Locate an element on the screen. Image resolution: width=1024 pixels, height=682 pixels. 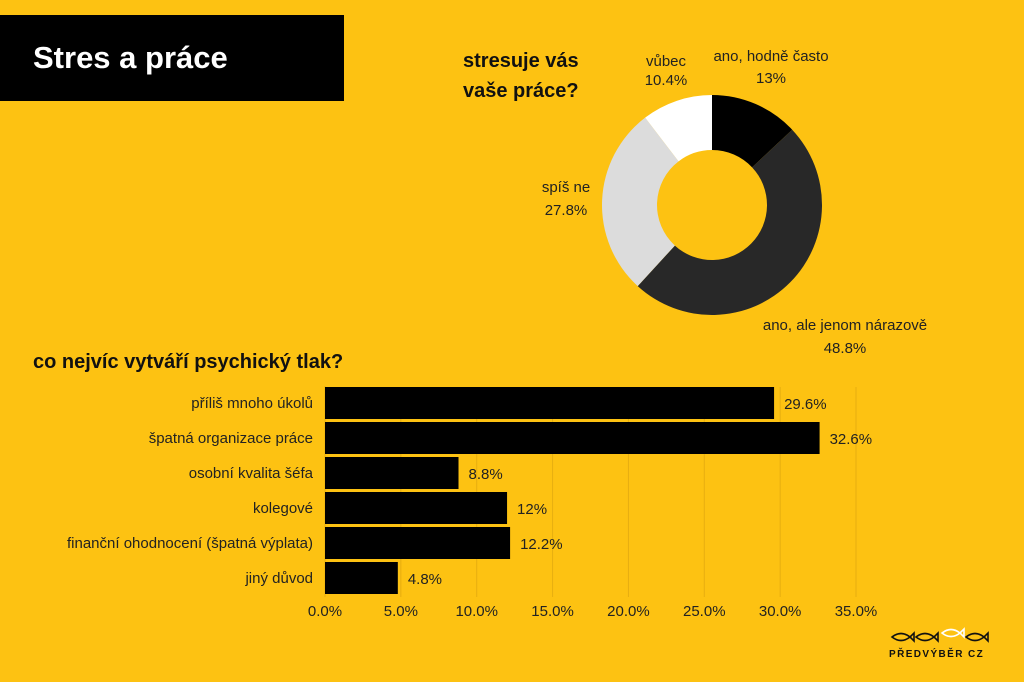
x-tick-label: 35.0% is located at coordinates (856, 611).